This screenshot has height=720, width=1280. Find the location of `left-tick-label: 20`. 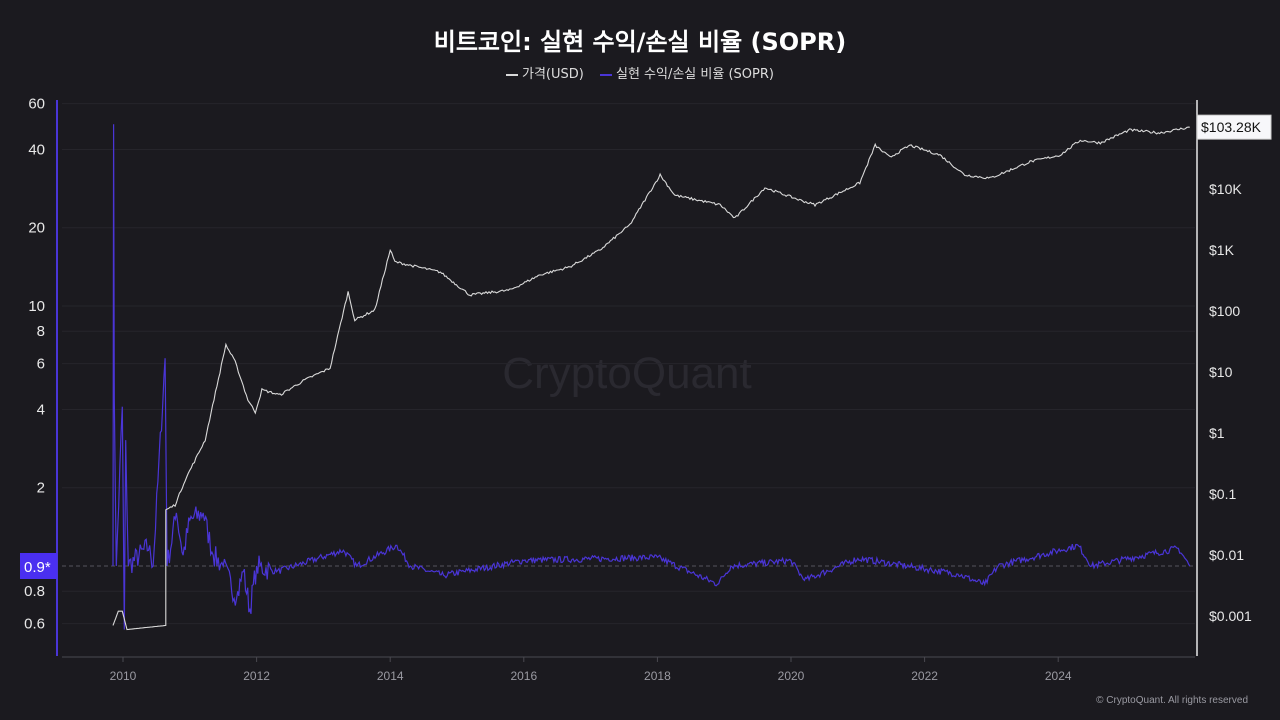

left-tick-label: 20 is located at coordinates (36, 228).